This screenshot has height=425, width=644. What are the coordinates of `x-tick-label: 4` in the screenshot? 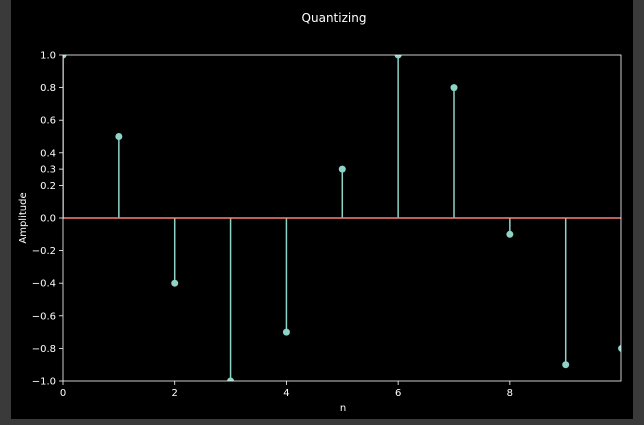 It's located at (286, 393).